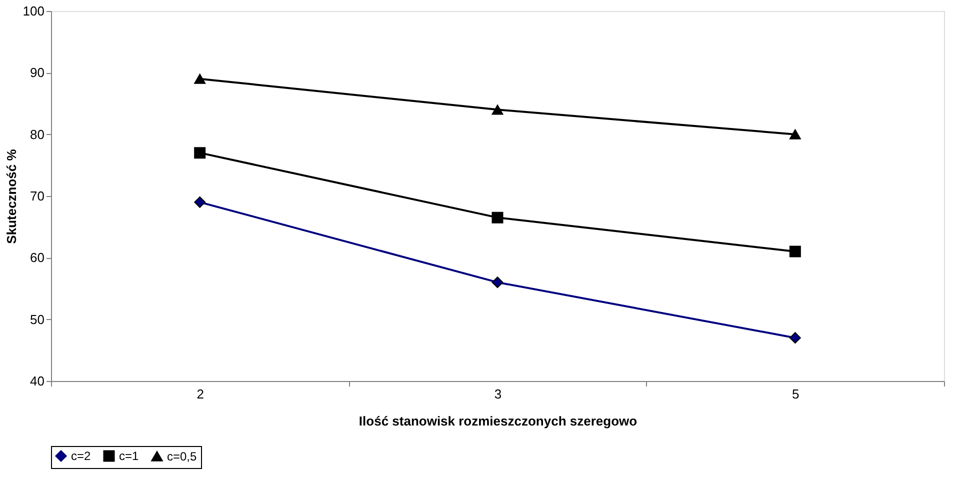 This screenshot has width=960, height=484. I want to click on y-tick-label: 60, so click(37, 258).